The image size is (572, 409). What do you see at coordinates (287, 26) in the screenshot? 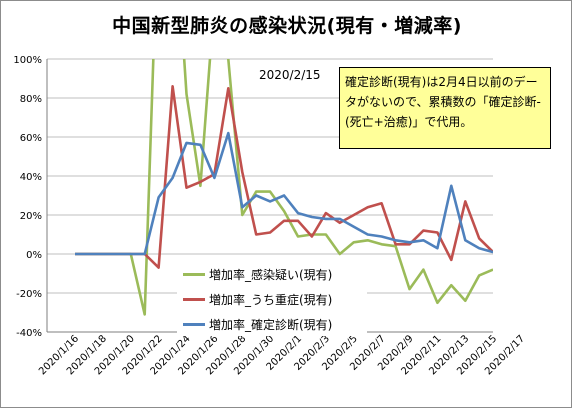
I see `chart-title: 中国新型肺炎の感染状況(現有・増減率)` at bounding box center [287, 26].